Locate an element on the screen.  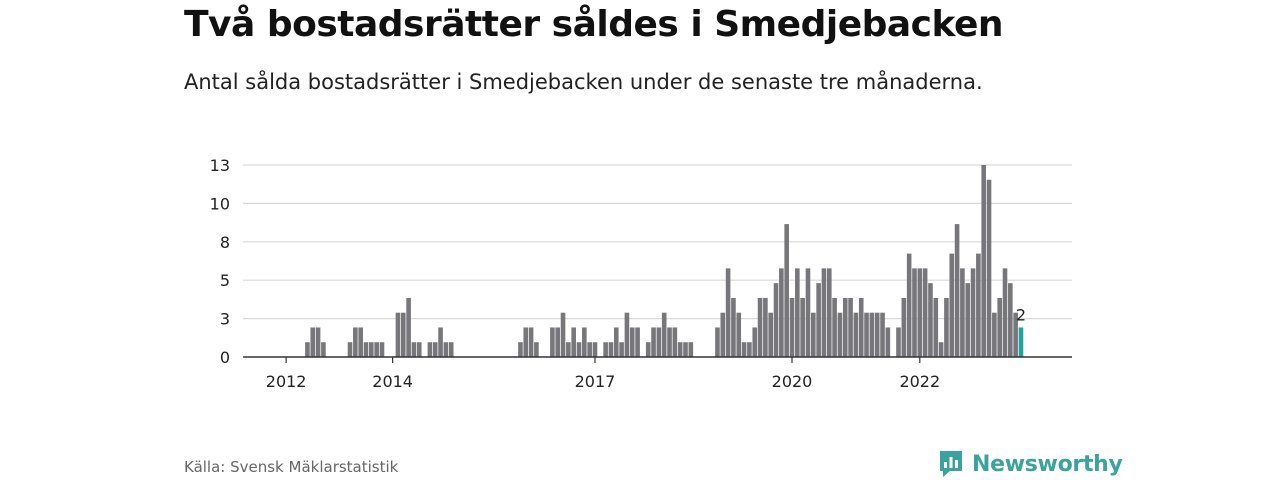
x-tick-label: 2014 is located at coordinates (392, 381).